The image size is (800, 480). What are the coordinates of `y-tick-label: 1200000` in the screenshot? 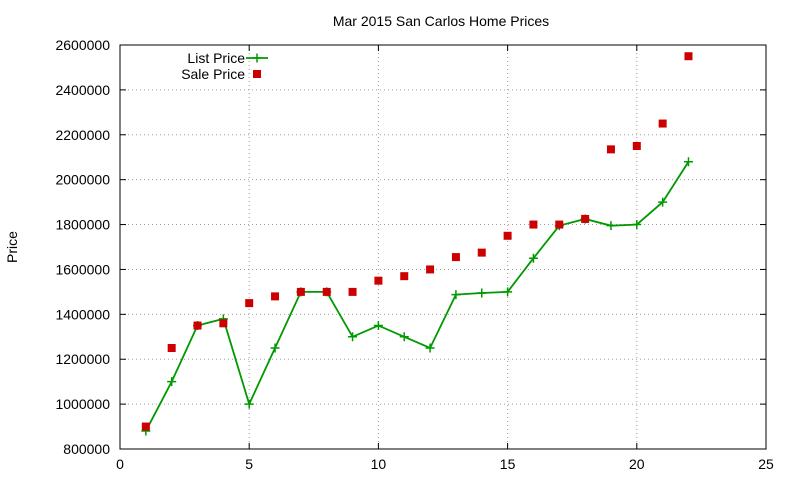 It's located at (82, 359).